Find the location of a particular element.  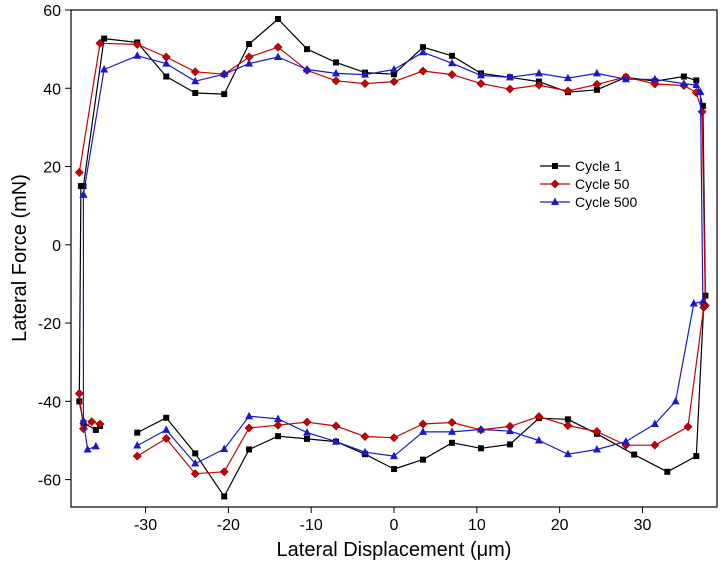

x-tick-label: 20 is located at coordinates (560, 525).